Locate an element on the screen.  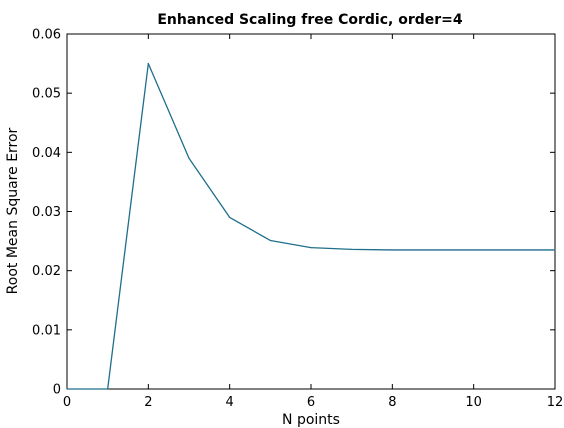
y-tick-label: 0.02 is located at coordinates (46, 271).